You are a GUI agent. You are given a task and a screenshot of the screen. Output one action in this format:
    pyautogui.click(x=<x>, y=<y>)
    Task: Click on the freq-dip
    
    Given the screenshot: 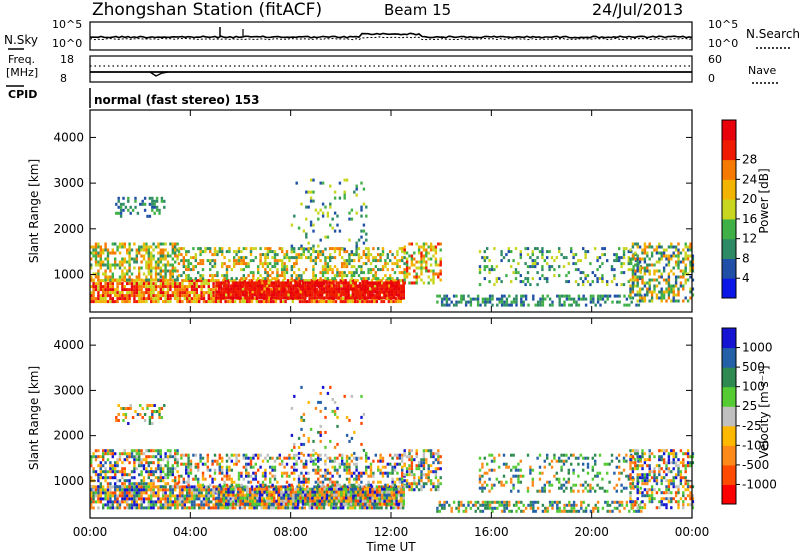 What is the action you would take?
    pyautogui.click(x=159, y=74)
    